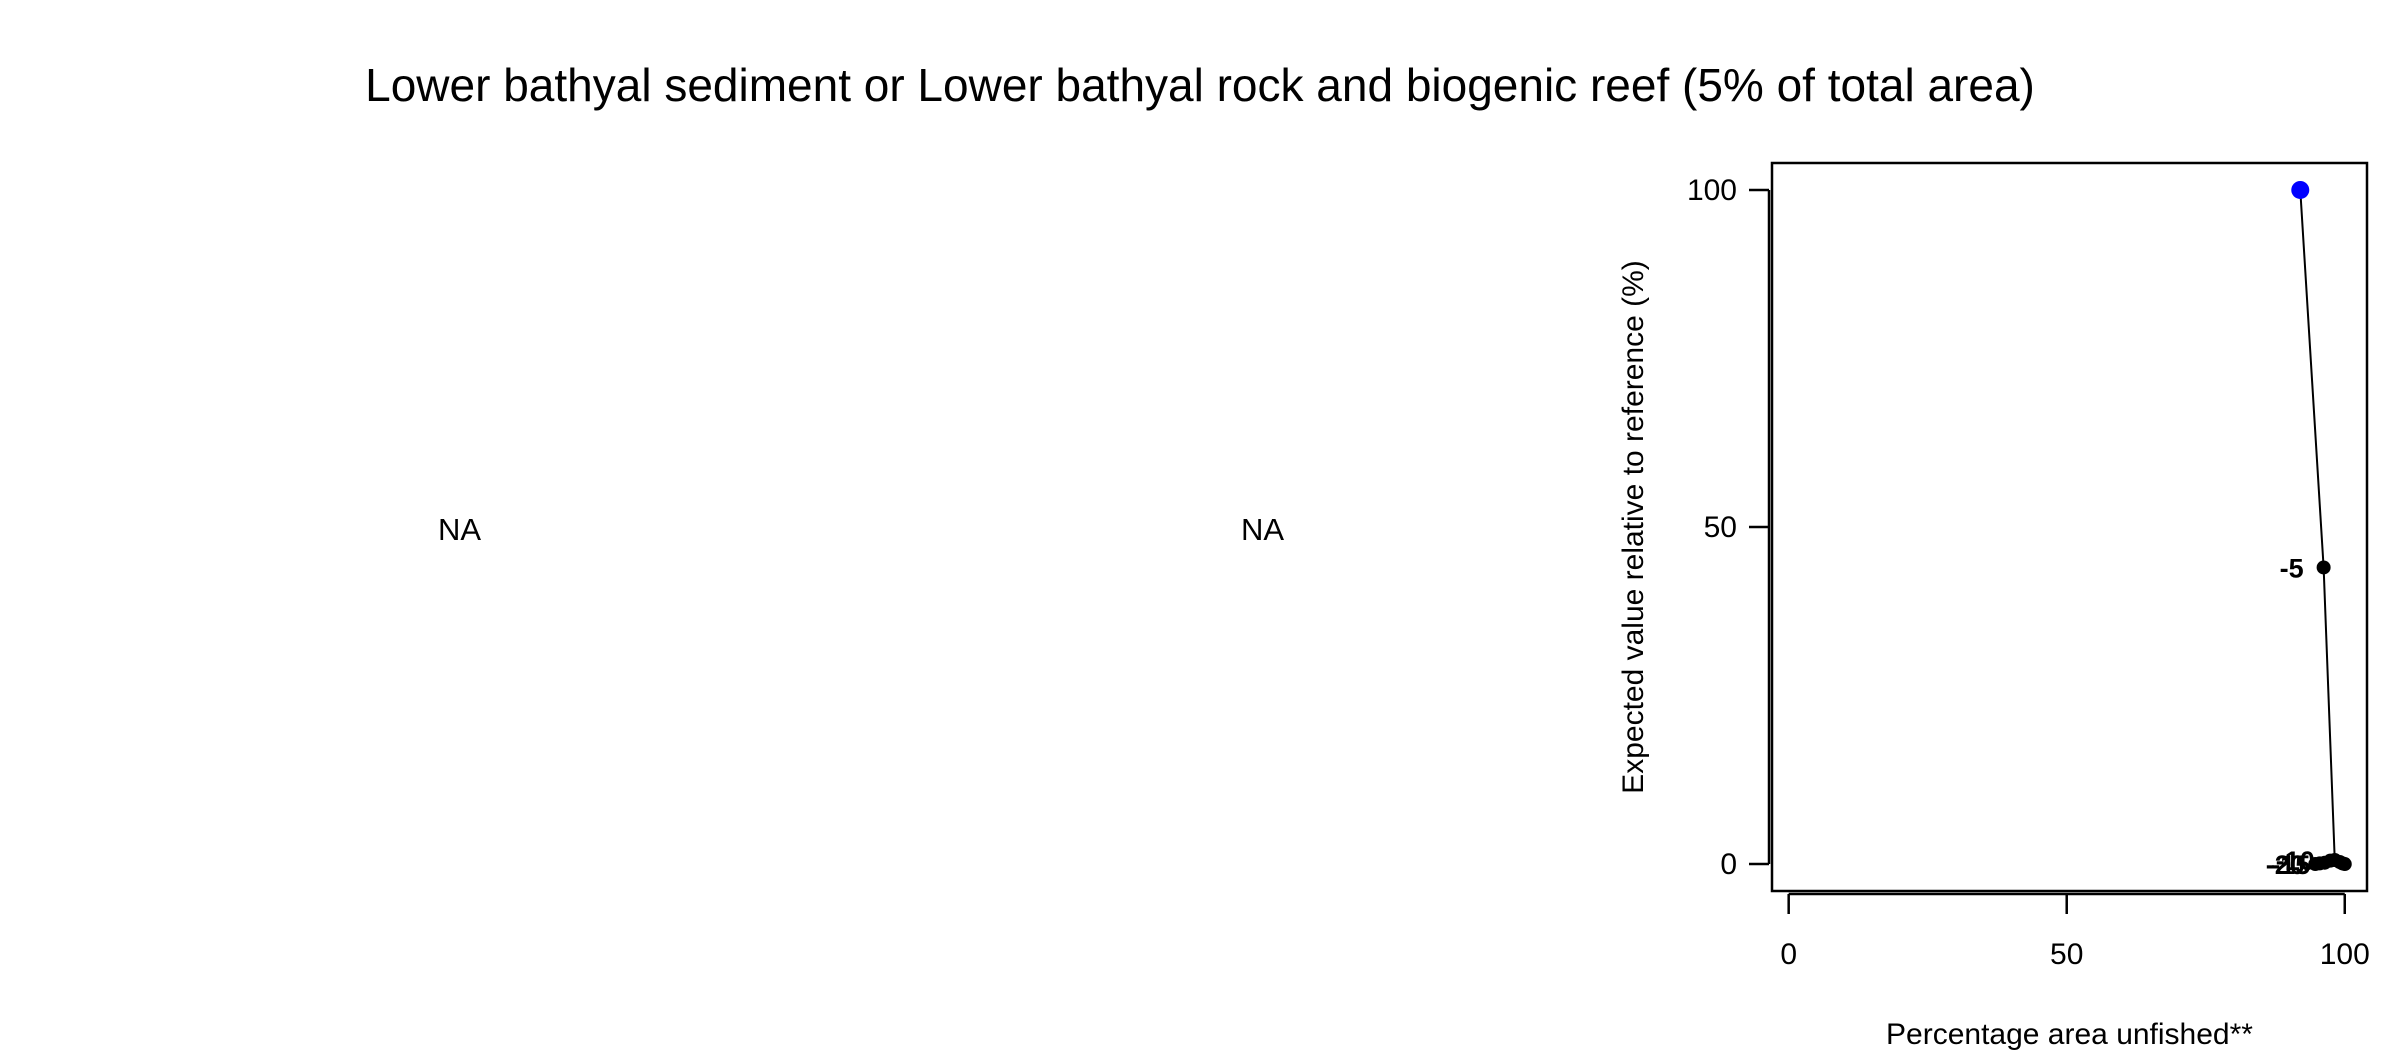 The width and height of the screenshot is (2400, 1050). Describe the element at coordinates (1788, 954) in the screenshot. I see `x-tick-label: 0` at that location.